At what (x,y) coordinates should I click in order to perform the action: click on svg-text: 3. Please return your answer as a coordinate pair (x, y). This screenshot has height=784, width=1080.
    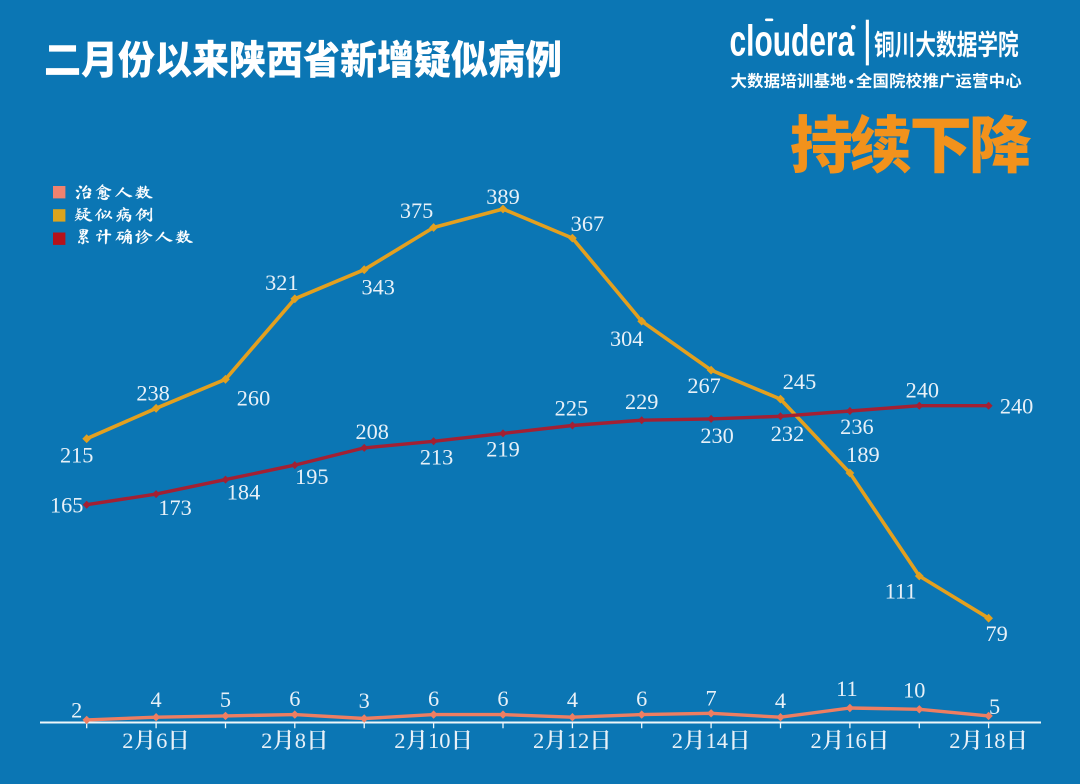
    Looking at the image, I should click on (364, 700).